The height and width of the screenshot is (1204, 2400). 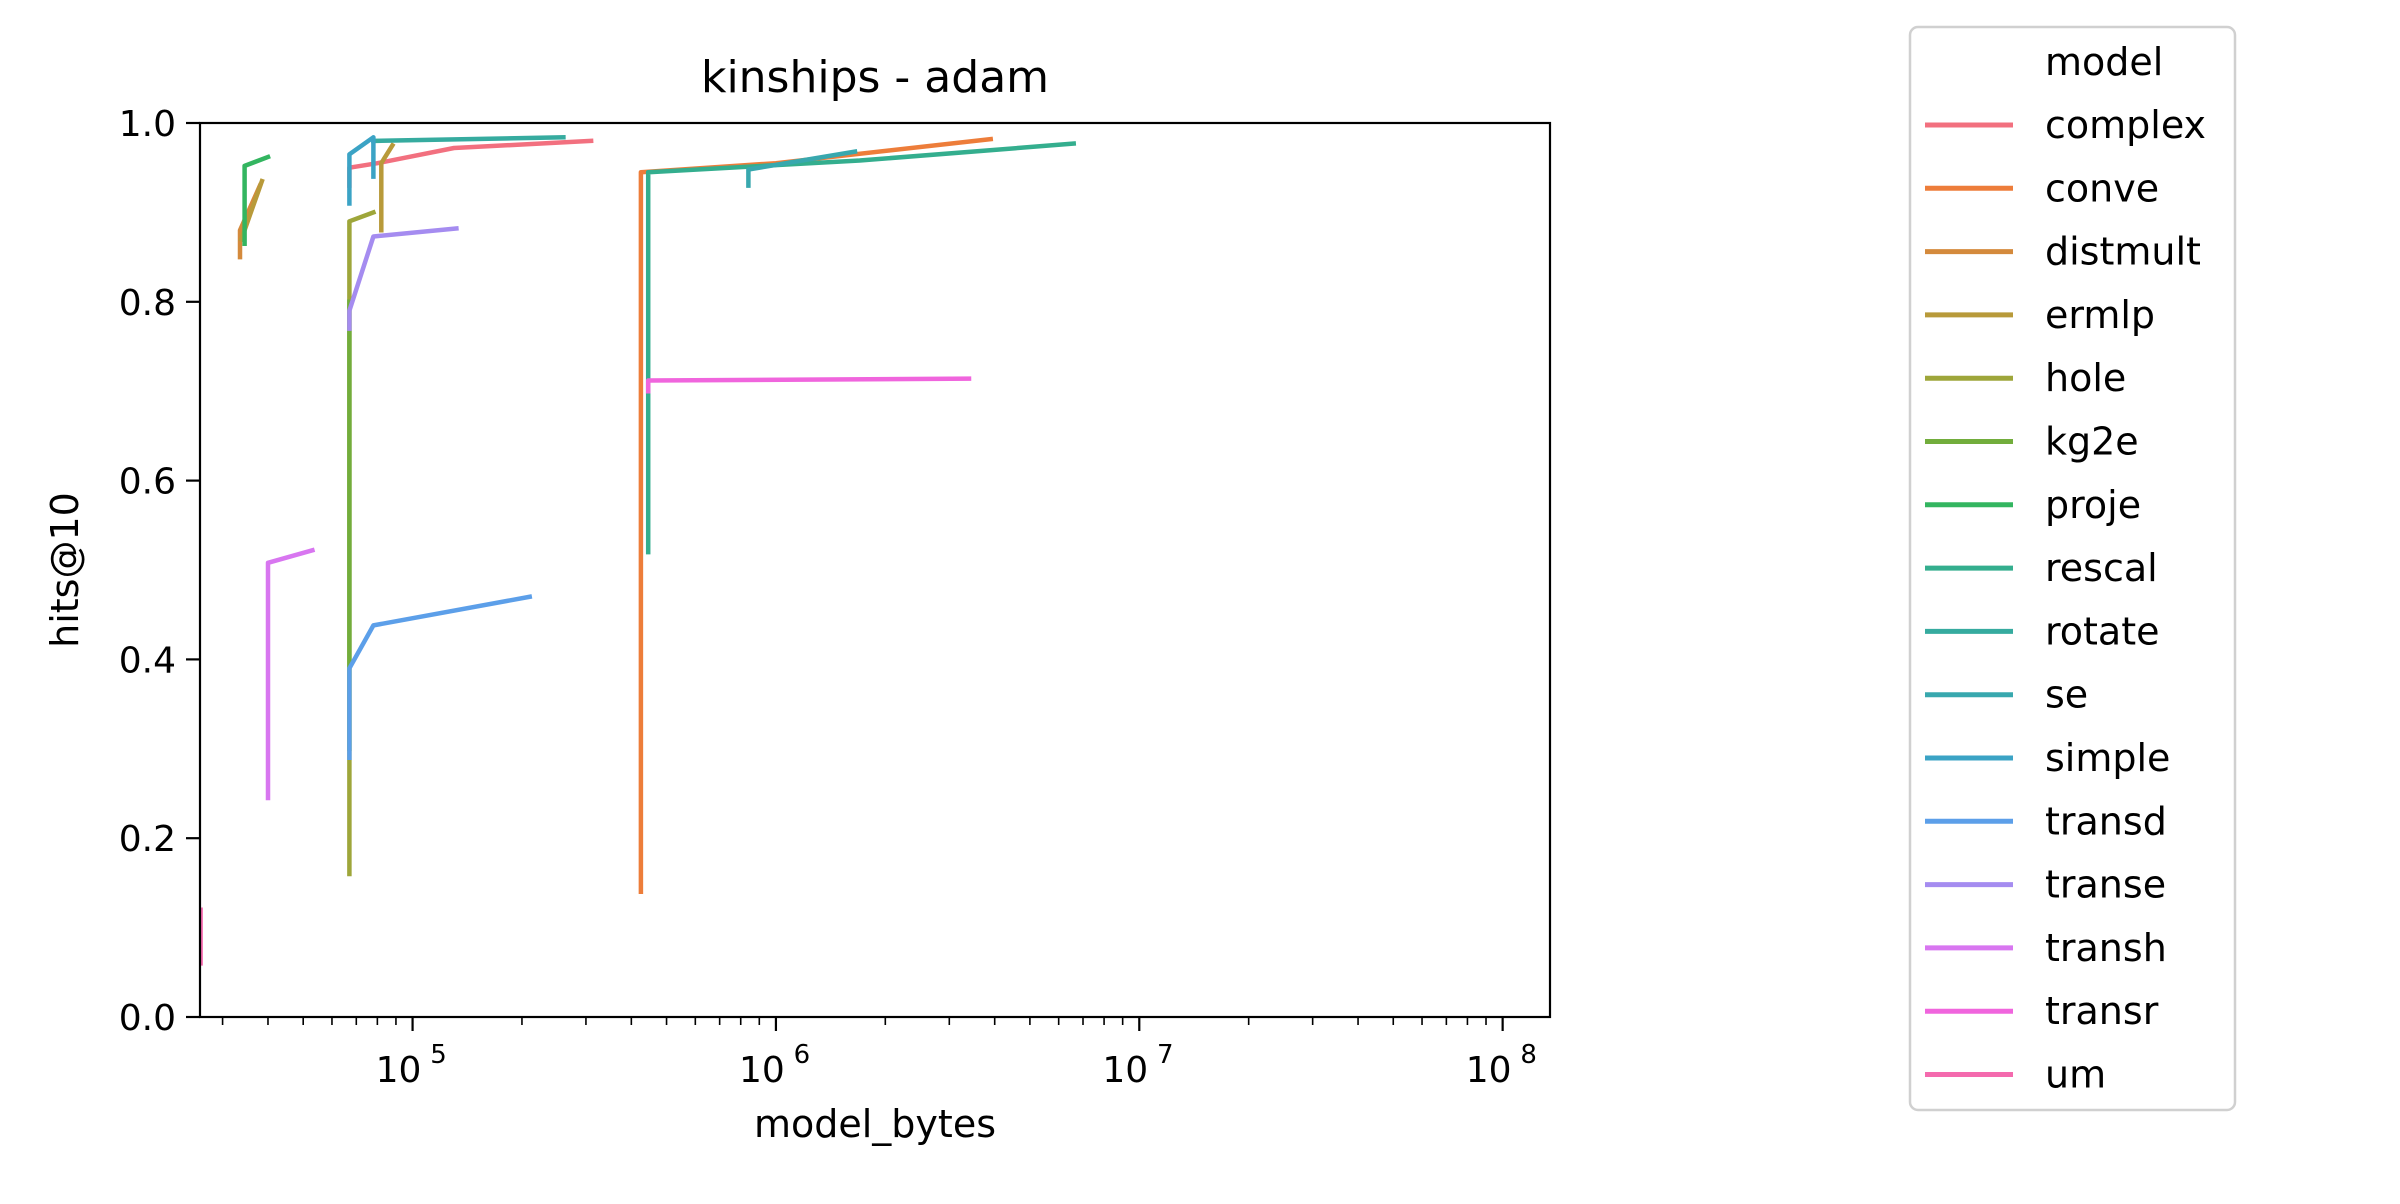 What do you see at coordinates (2042, 1011) in the screenshot?
I see `legend-entry-transr: transr` at bounding box center [2042, 1011].